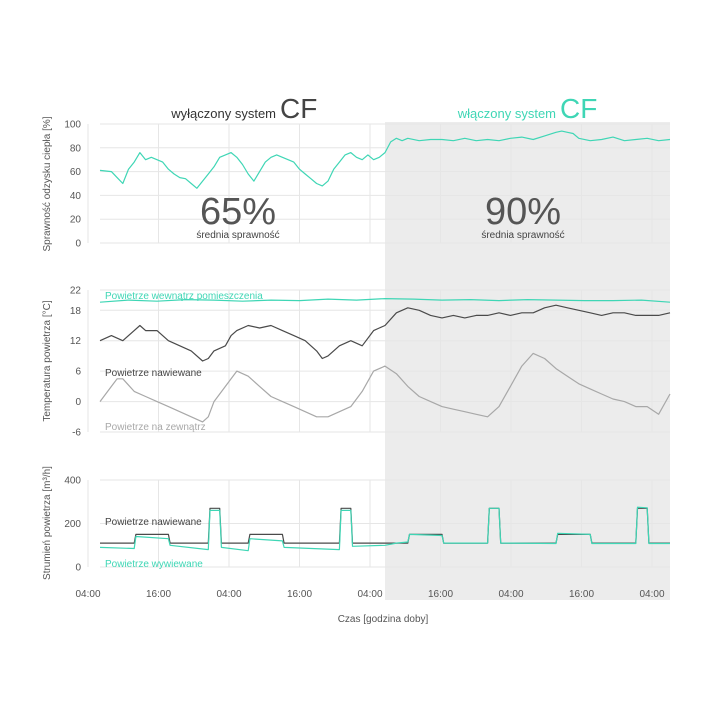 This screenshot has width=720, height=720. I want to click on legend-exhaust-air-flow: Powietrze wywiewane, so click(154, 564).